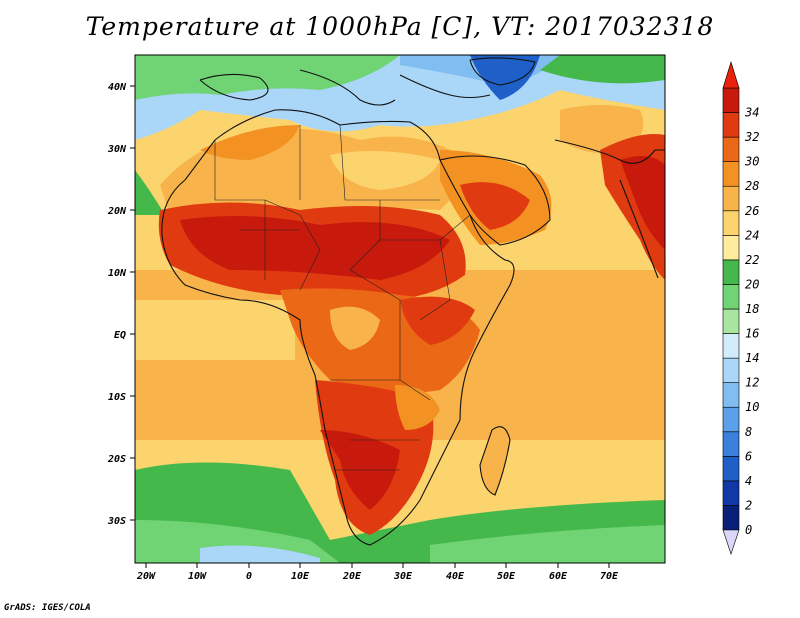 This screenshot has width=800, height=618. I want to click on black-sea-cold, so click(505, 77).